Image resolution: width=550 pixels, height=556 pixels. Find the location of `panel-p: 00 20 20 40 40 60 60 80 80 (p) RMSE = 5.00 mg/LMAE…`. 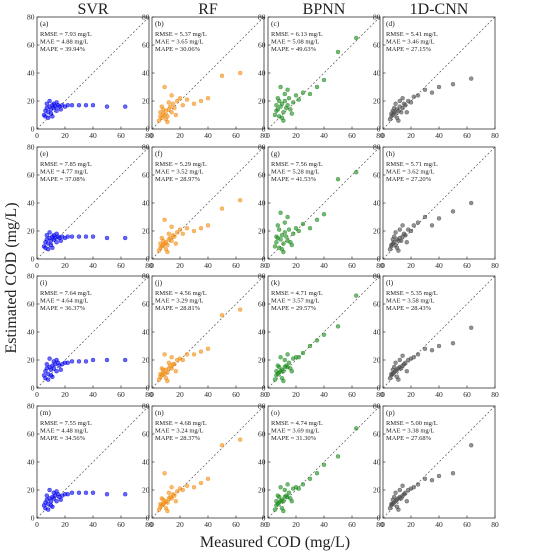

panel-p: 00 20 20 40 40 60 60 80 80 (p) RMSE = 5.00 mg/LMAE… is located at coordinates (436, 466).